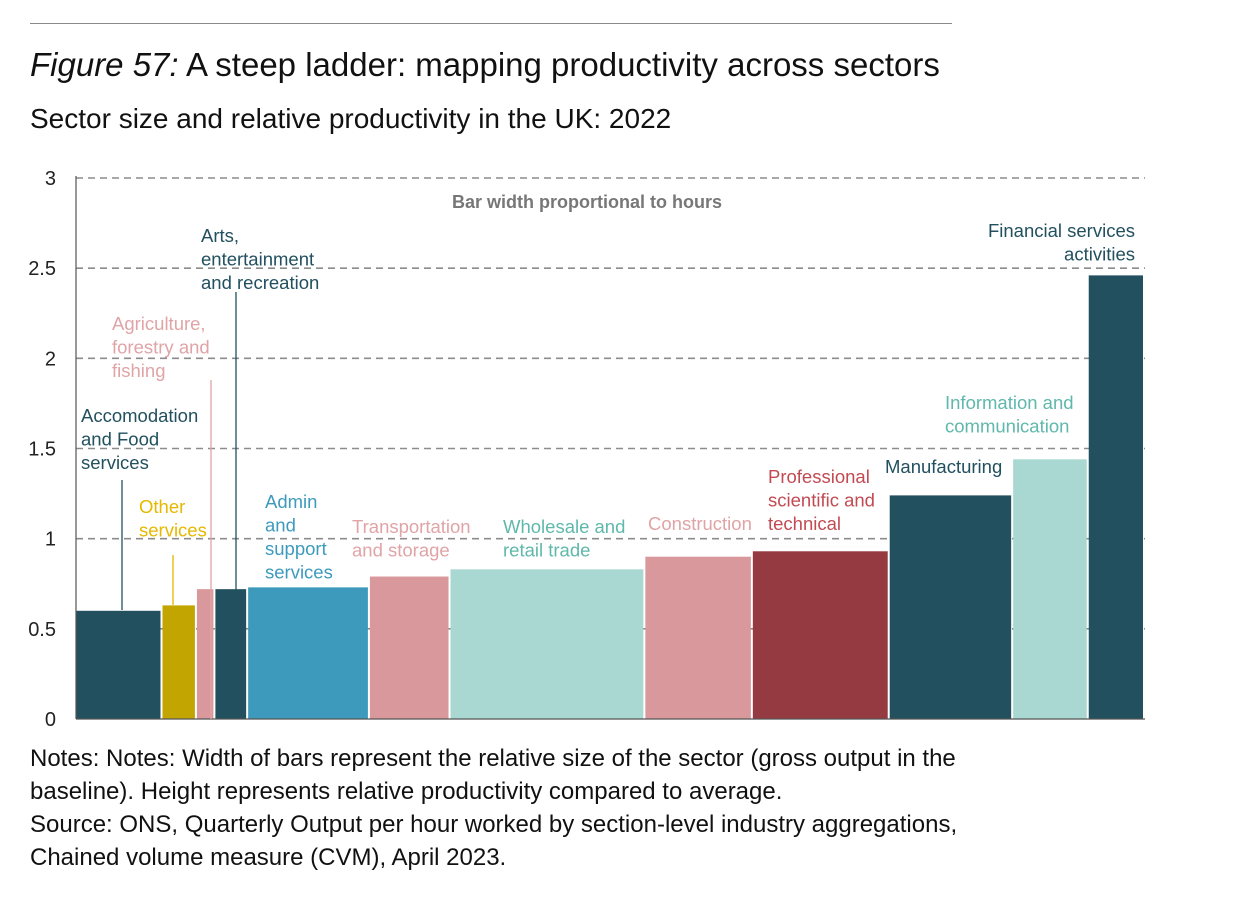  I want to click on bar-label: Admin, so click(291, 501).